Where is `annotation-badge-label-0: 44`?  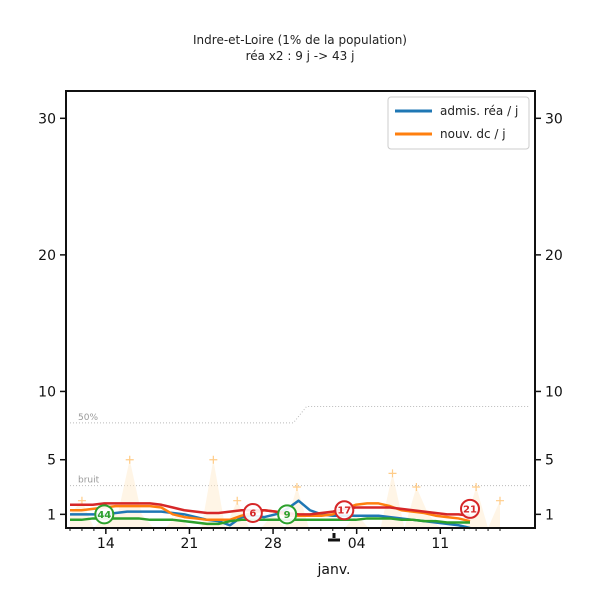
annotation-badge-label-0: 44 is located at coordinates (104, 515).